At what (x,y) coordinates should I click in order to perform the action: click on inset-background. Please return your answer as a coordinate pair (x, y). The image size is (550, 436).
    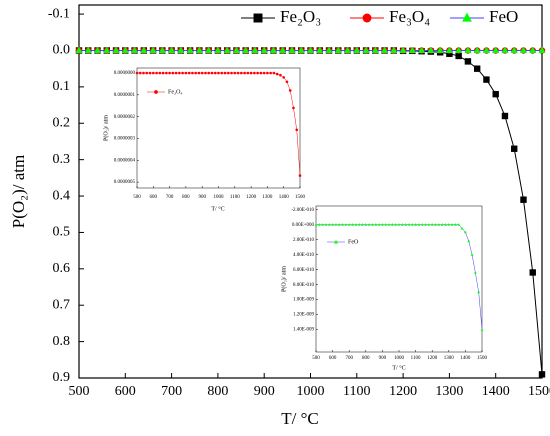
    Looking at the image, I should click on (201, 140).